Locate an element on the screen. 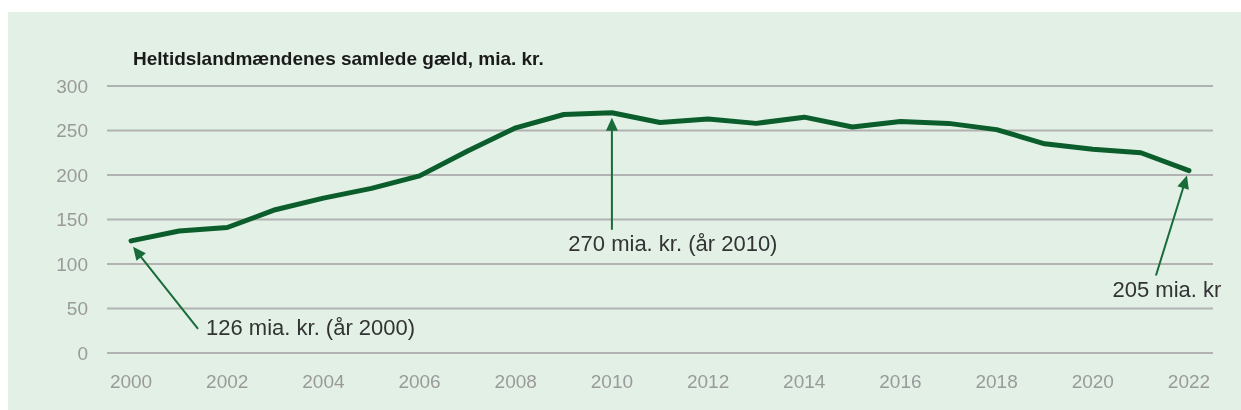 The image size is (1241, 410). x-tick-label: 2020 is located at coordinates (1092, 381).